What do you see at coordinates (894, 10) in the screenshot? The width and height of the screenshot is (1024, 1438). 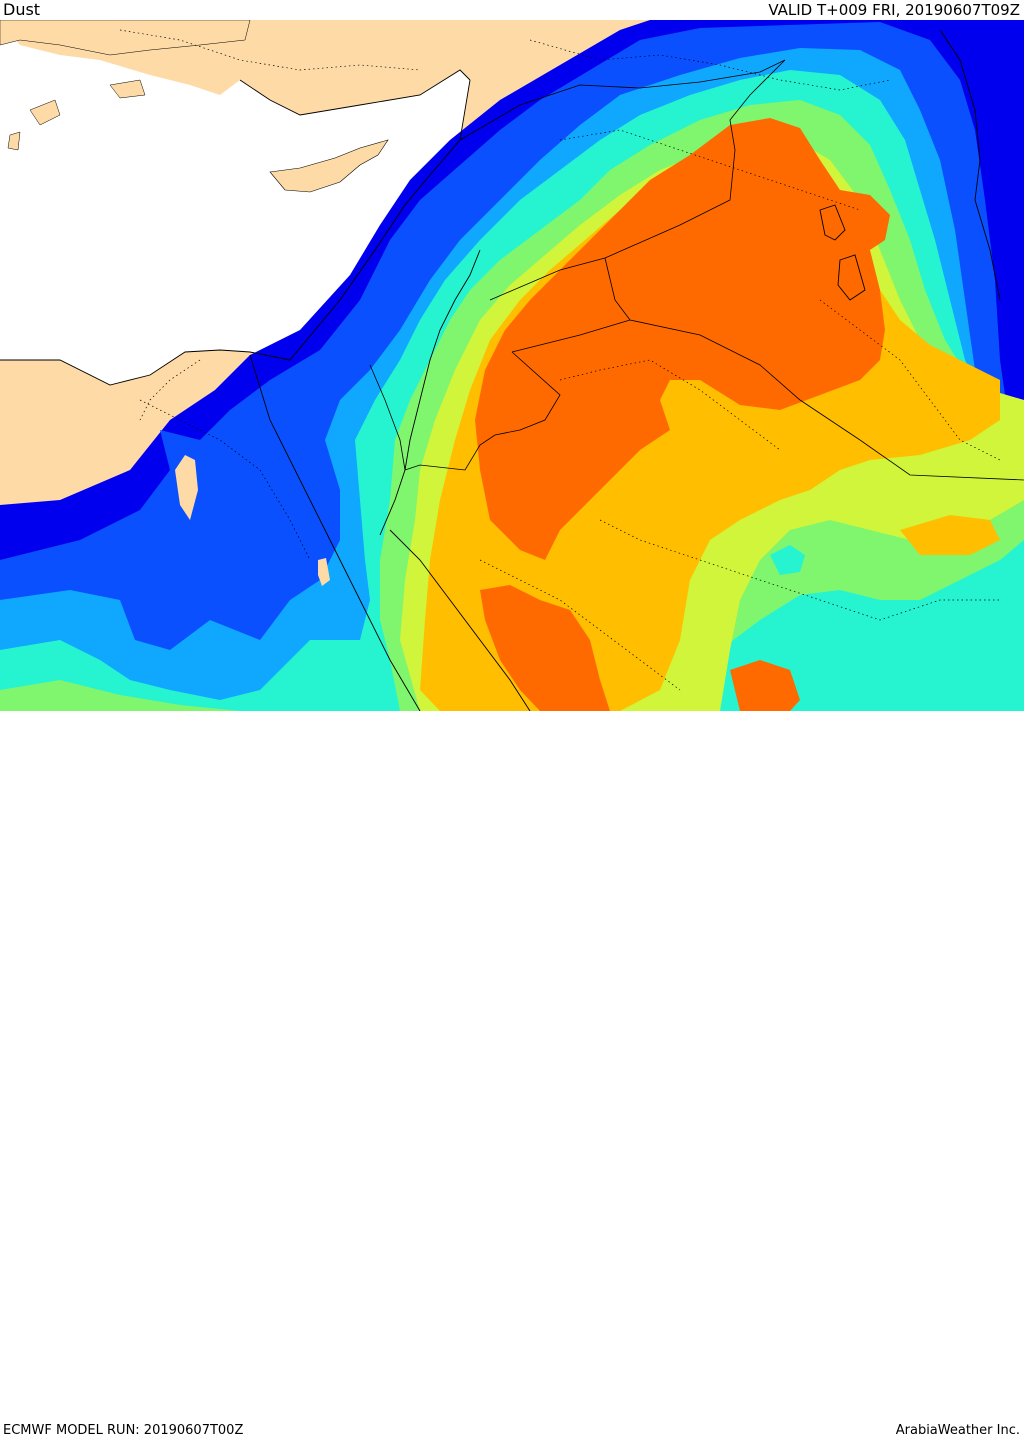 I see `valid-time: VALID T+009 FRI, 20190607T09Z` at bounding box center [894, 10].